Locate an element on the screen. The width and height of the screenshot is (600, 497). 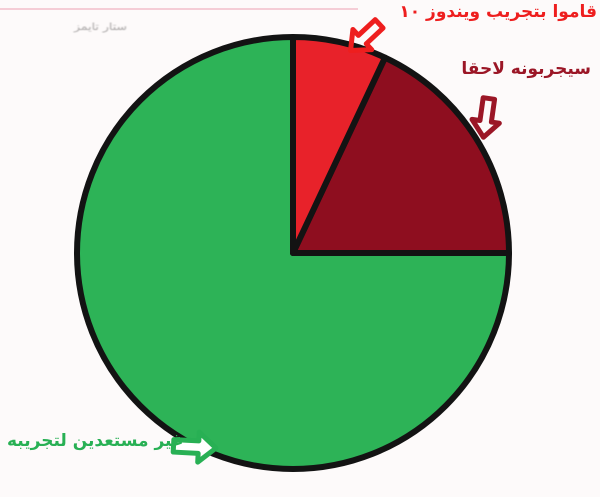
top-pink-line is located at coordinates (179, 9).